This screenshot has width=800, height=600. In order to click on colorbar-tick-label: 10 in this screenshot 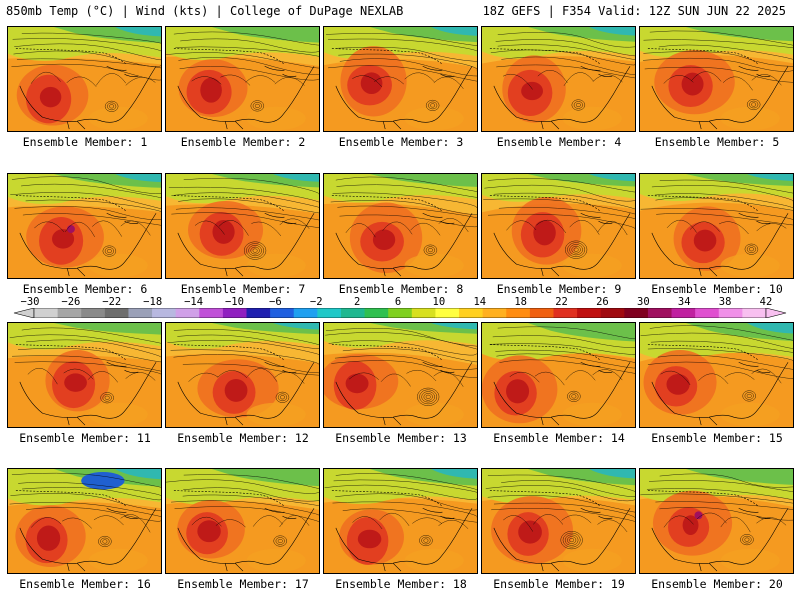, I will do `click(439, 302)`.